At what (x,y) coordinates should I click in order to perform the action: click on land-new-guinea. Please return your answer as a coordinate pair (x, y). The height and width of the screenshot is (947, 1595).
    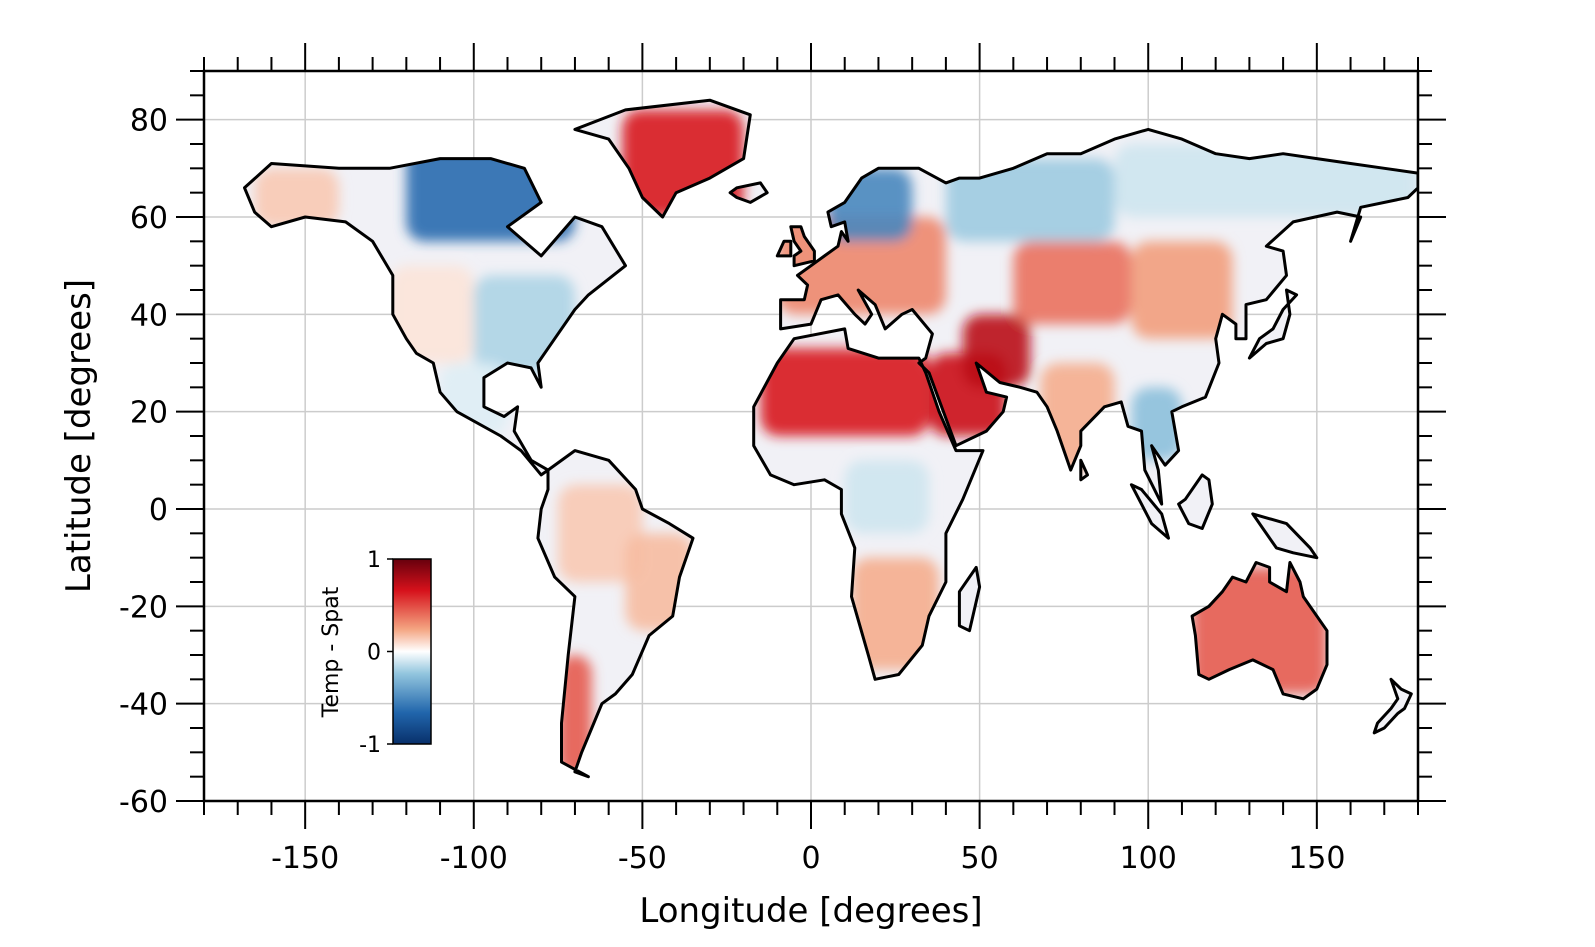
    Looking at the image, I should click on (1284, 535).